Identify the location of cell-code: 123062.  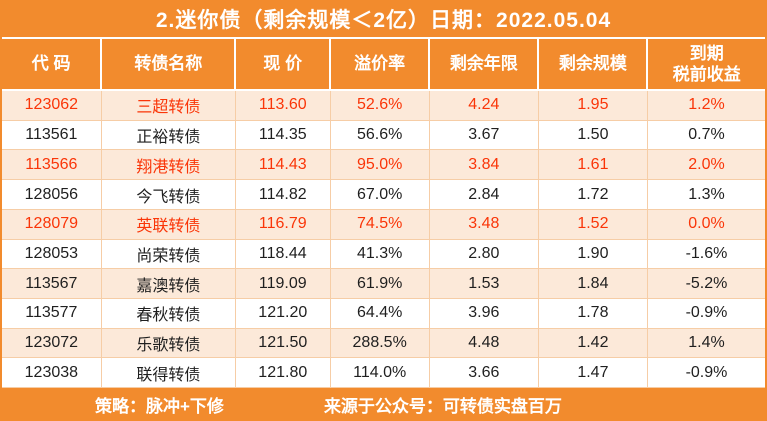
(52, 105).